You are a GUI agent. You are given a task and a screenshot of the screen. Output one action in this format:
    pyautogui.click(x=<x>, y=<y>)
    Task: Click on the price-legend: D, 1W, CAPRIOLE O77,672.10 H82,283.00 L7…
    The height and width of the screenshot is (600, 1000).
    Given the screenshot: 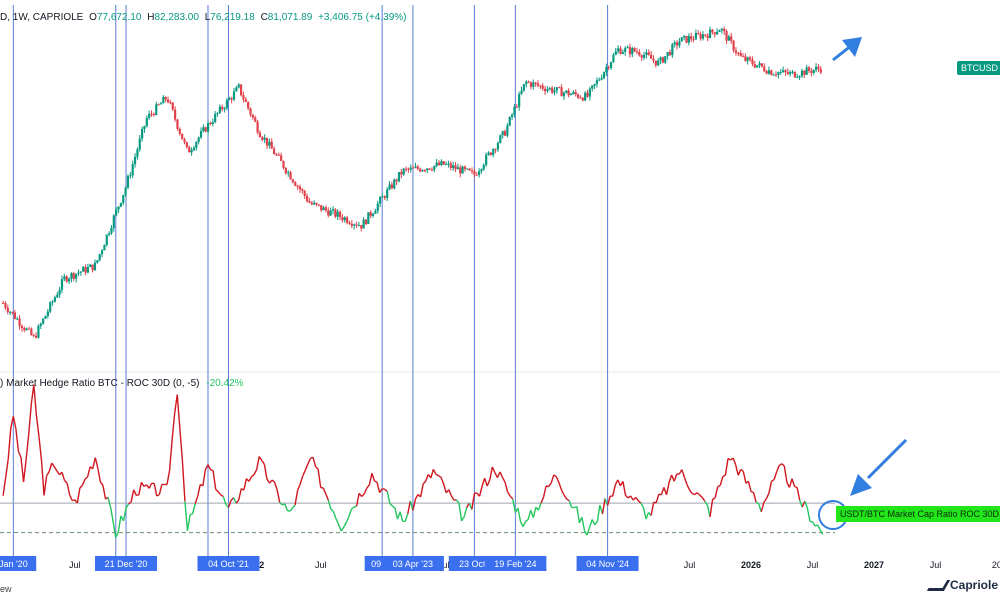 What is the action you would take?
    pyautogui.click(x=203, y=17)
    